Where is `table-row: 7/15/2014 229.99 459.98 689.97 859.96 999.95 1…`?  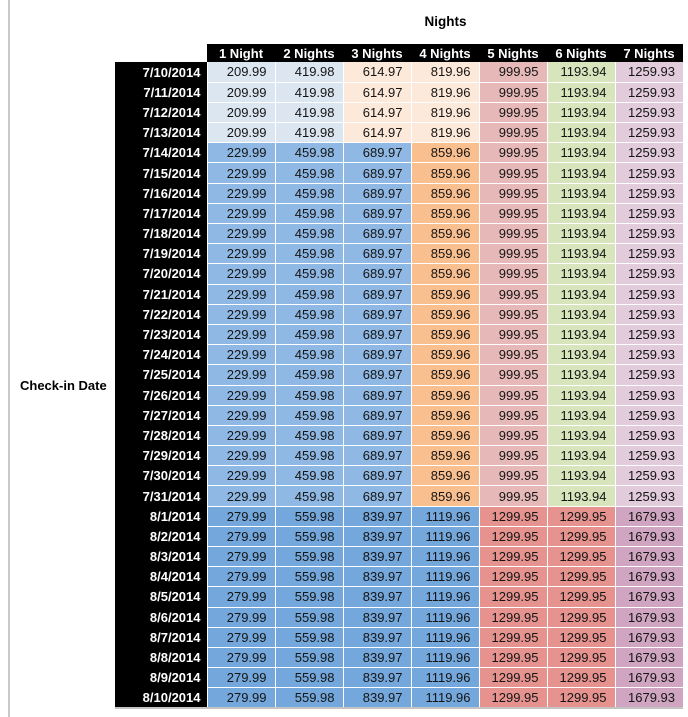
table-row: 7/15/2014 229.99 459.98 689.97 859.96 999.95 1… is located at coordinates (399, 173).